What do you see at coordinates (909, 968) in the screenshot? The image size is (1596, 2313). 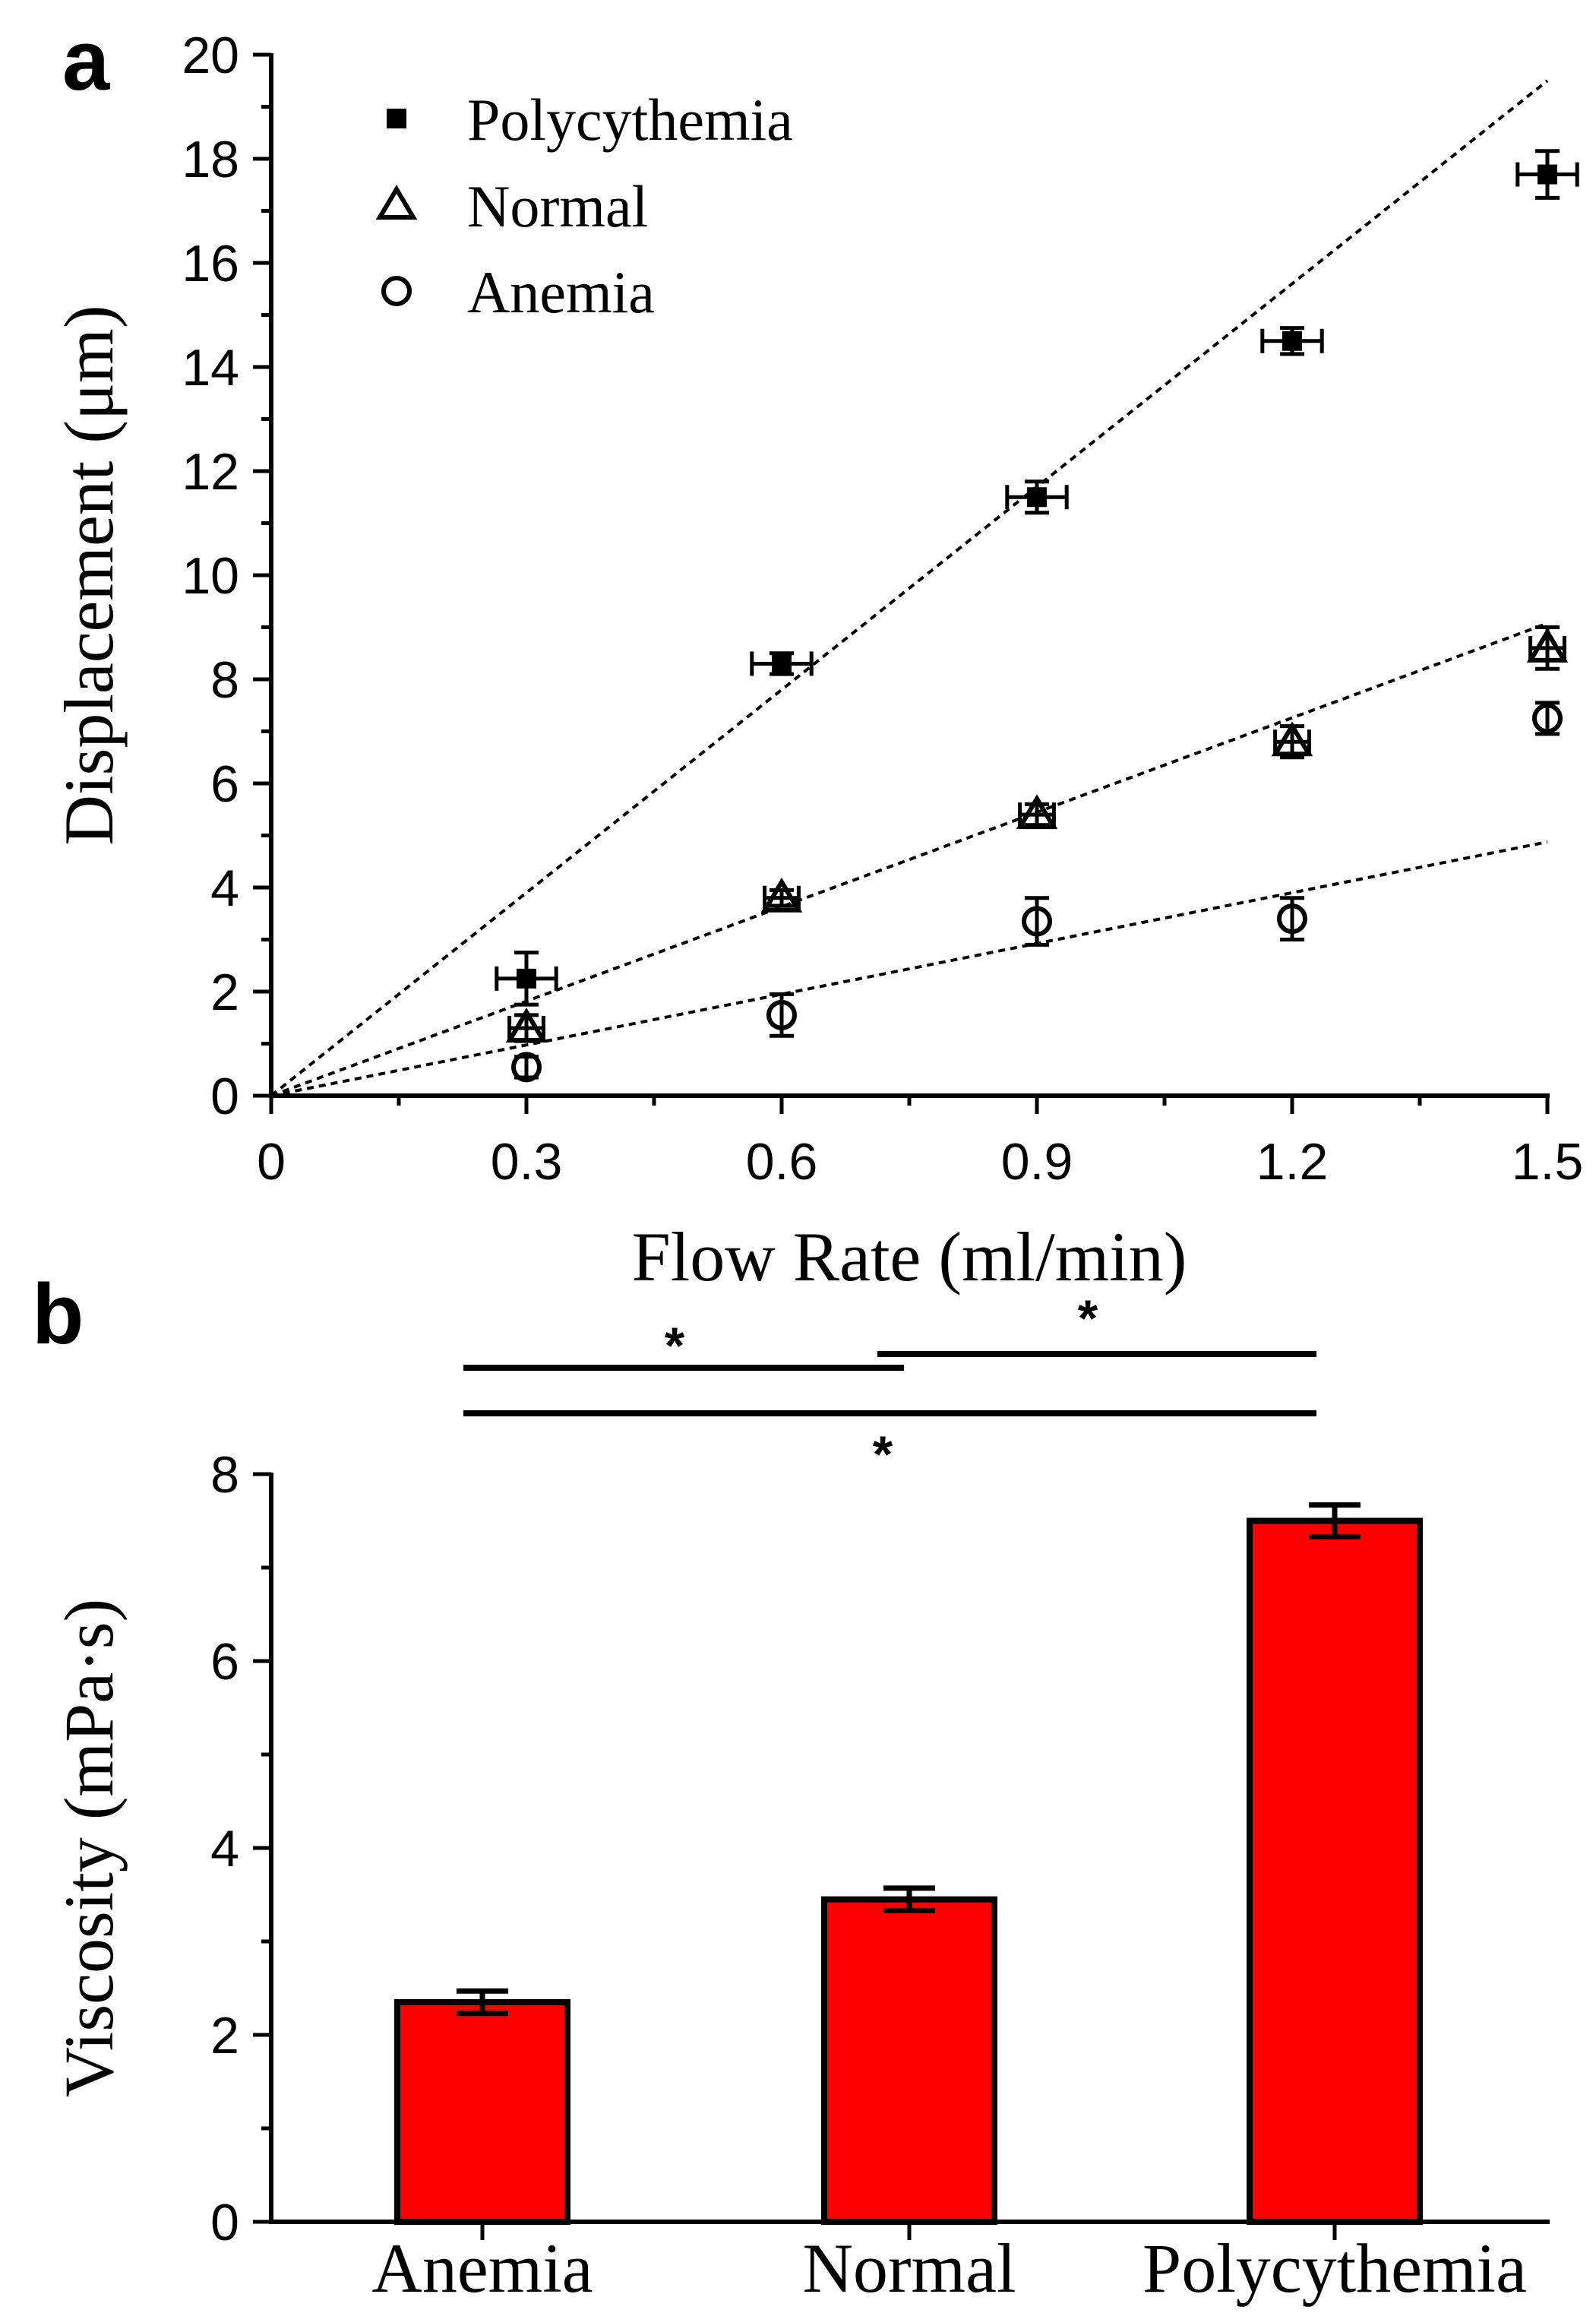 I see `fit-line-anemia` at bounding box center [909, 968].